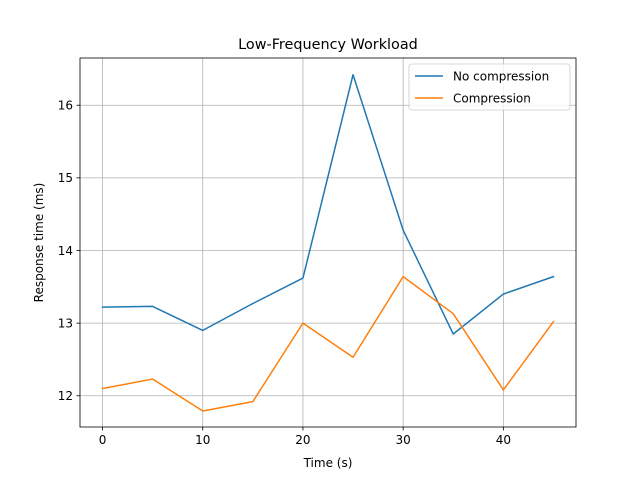 This screenshot has width=640, height=480. Describe the element at coordinates (501, 76) in the screenshot. I see `legend-label-0: No compression` at that location.